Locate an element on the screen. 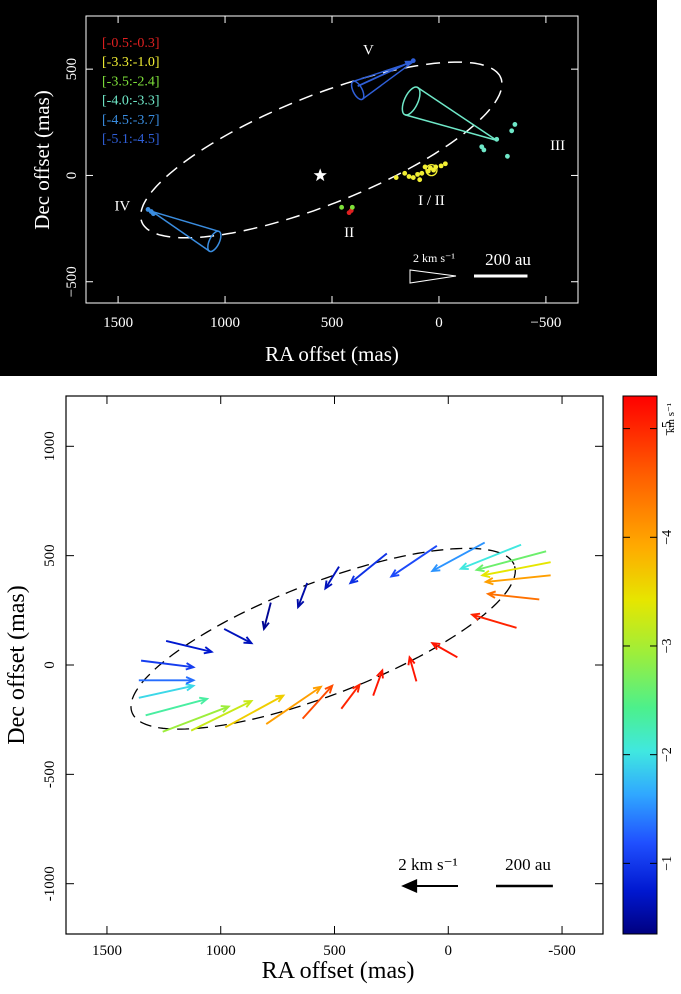 The image size is (681, 994). top-velocity-scale-triangle is located at coordinates (433, 276).